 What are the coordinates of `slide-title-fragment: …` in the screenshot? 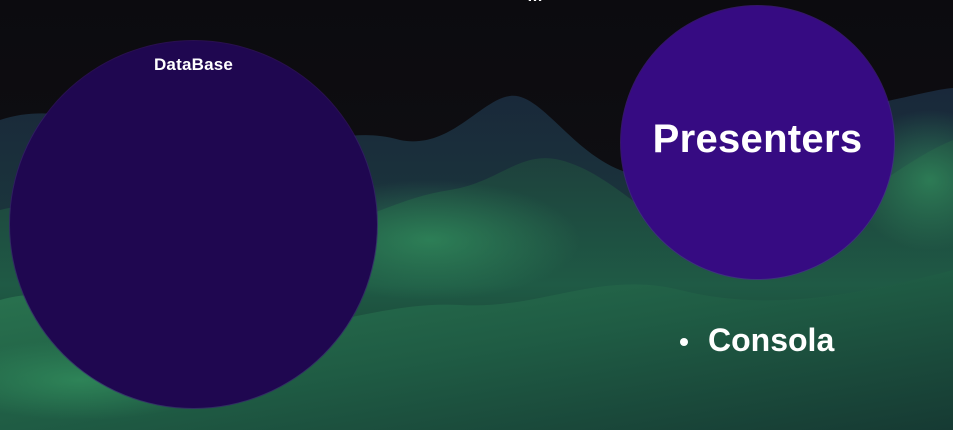 It's located at (536, 1).